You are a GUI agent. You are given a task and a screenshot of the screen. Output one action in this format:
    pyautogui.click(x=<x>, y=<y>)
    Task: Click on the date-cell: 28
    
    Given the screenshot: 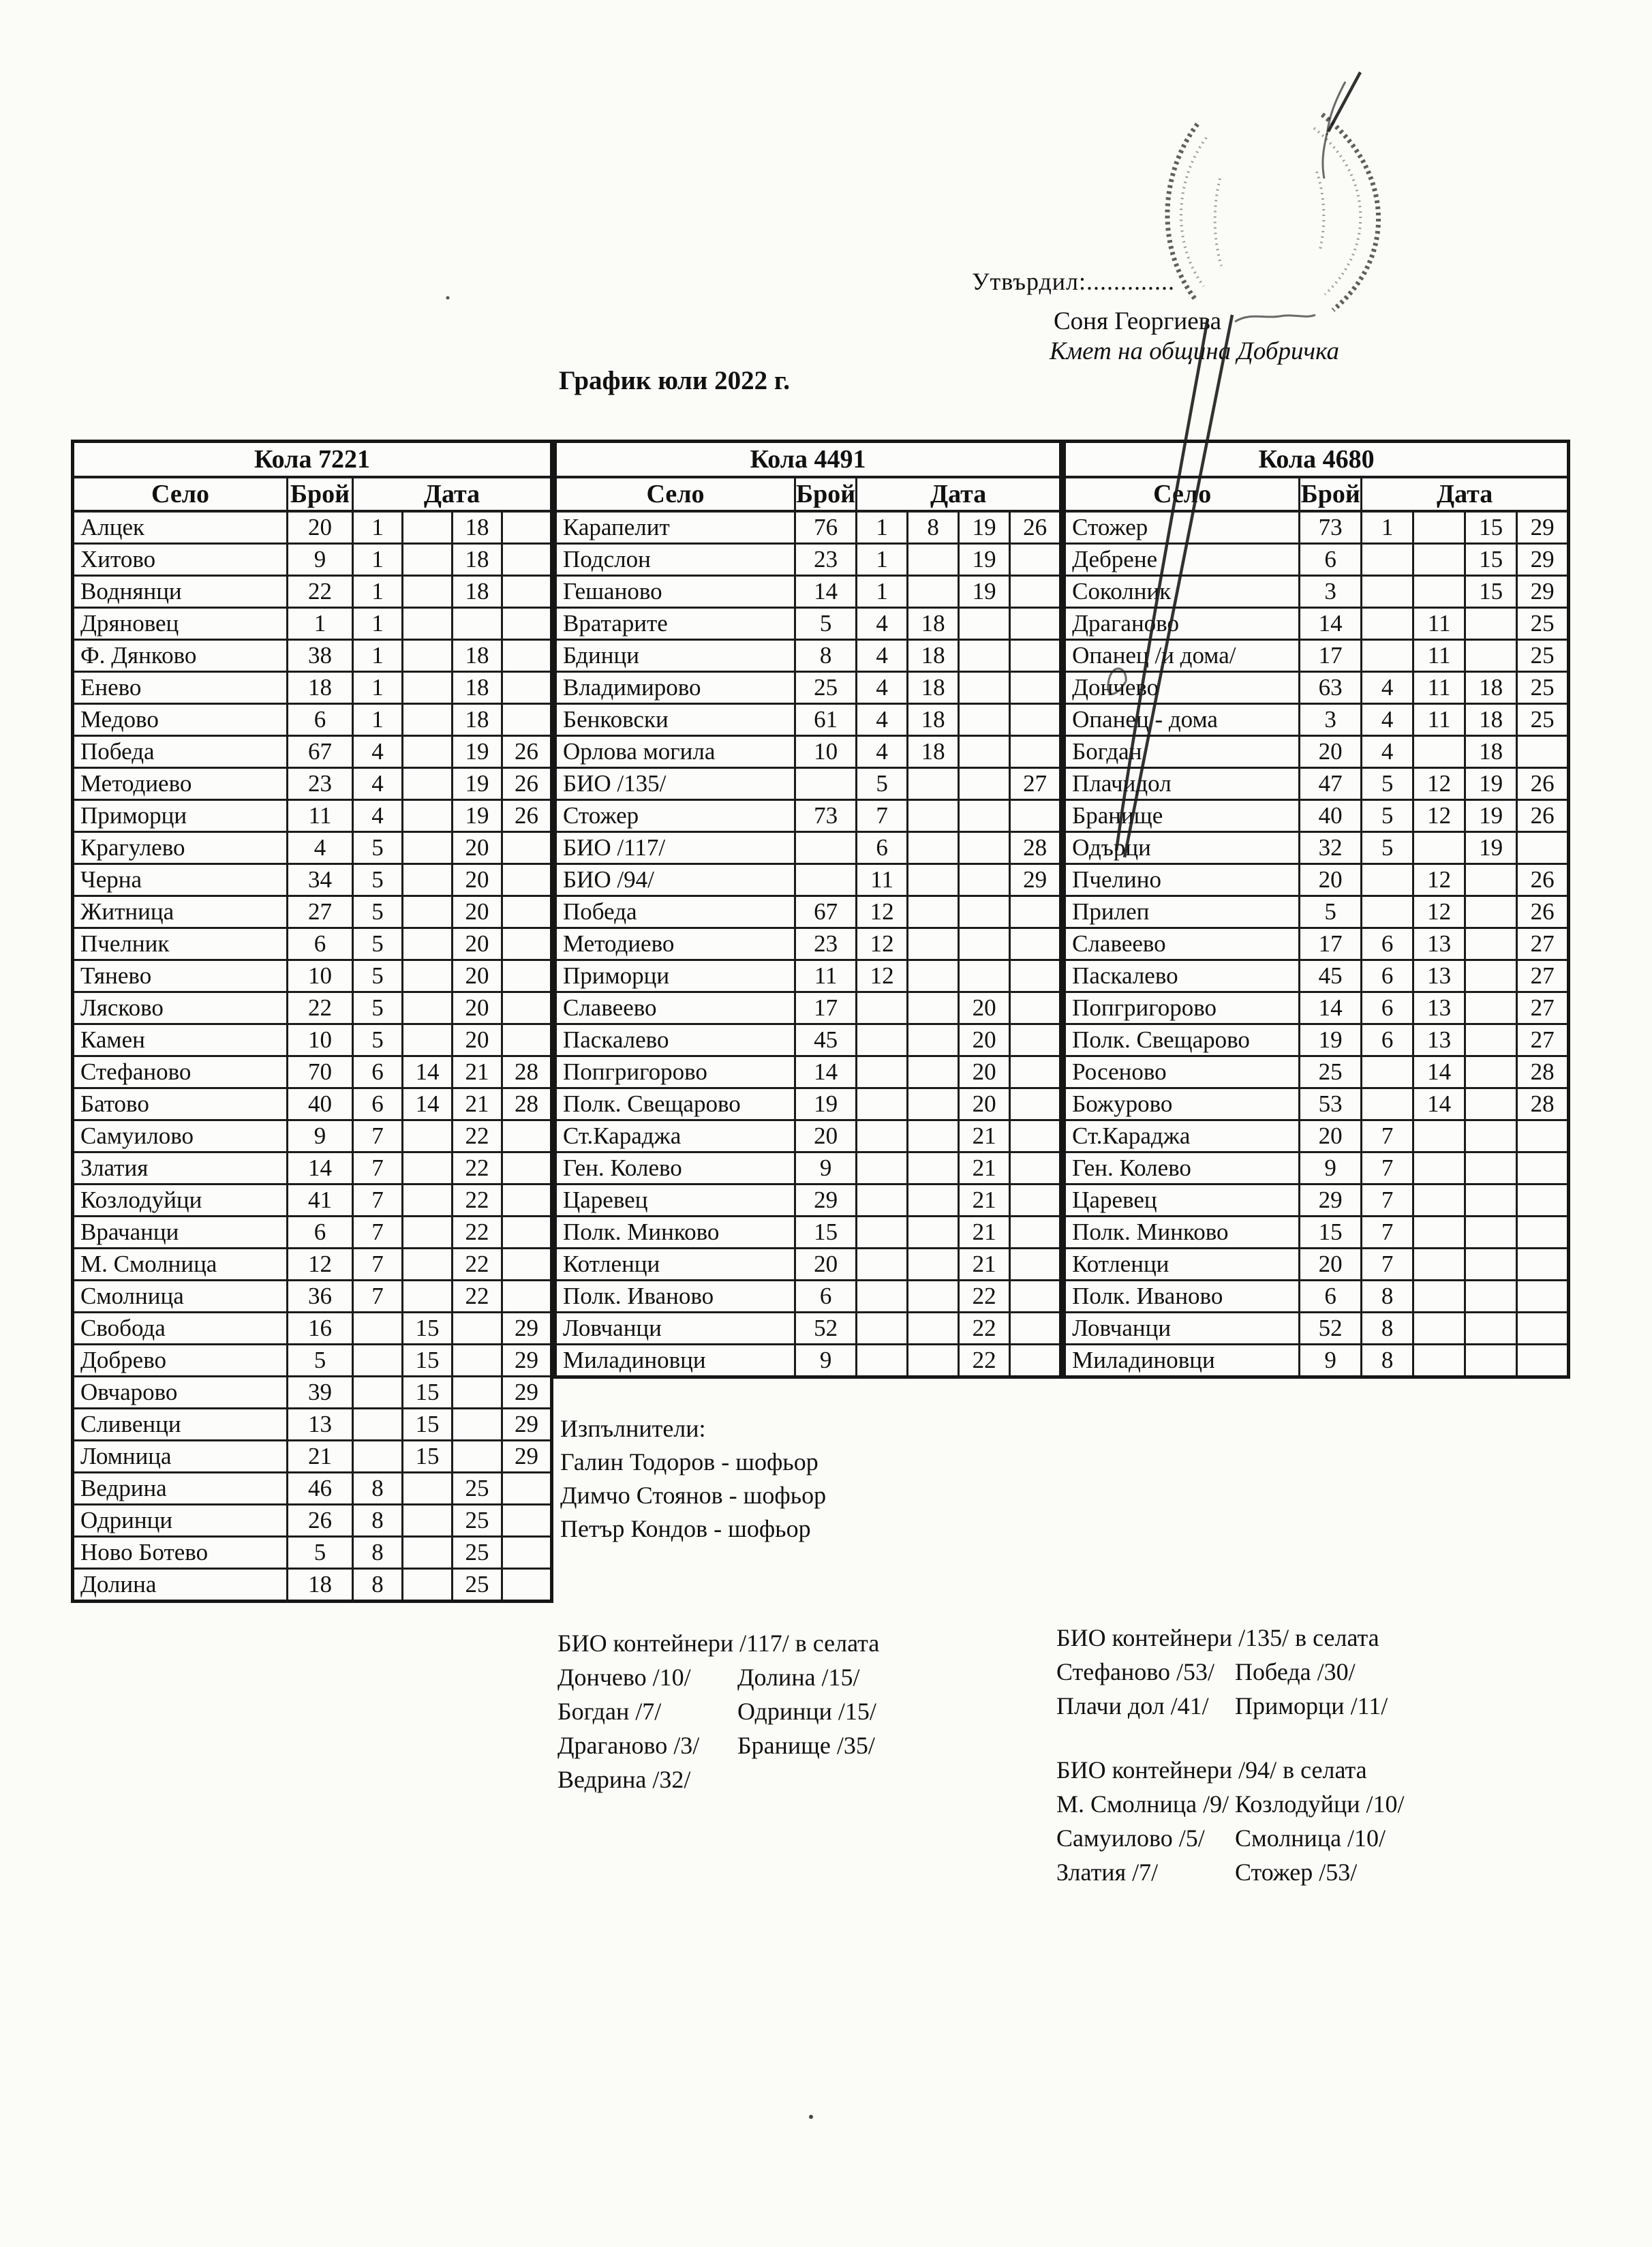 What is the action you would take?
    pyautogui.click(x=1543, y=1104)
    